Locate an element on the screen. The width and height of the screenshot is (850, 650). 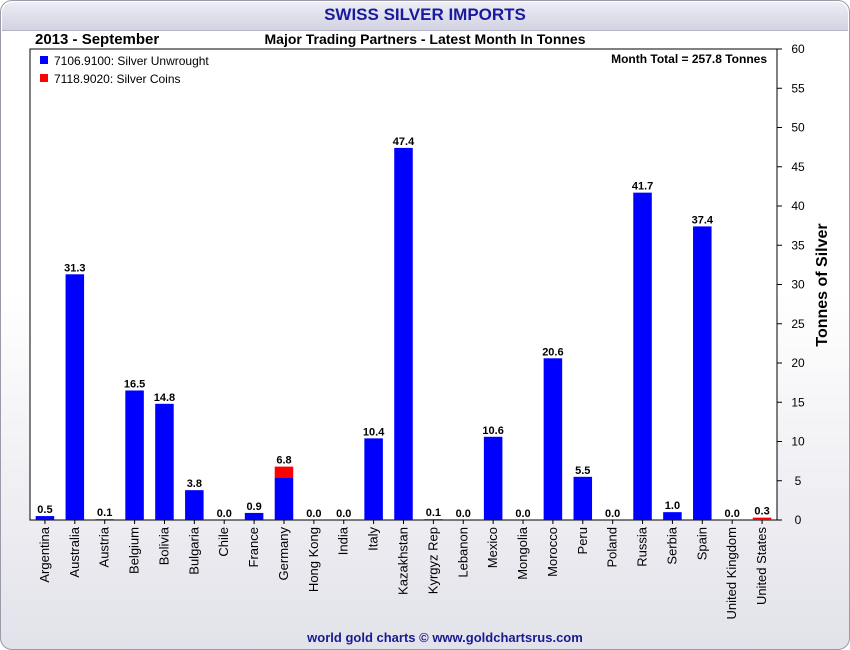
month-total-annotation: Month Total = 257.8 Tonnes is located at coordinates (689, 59).